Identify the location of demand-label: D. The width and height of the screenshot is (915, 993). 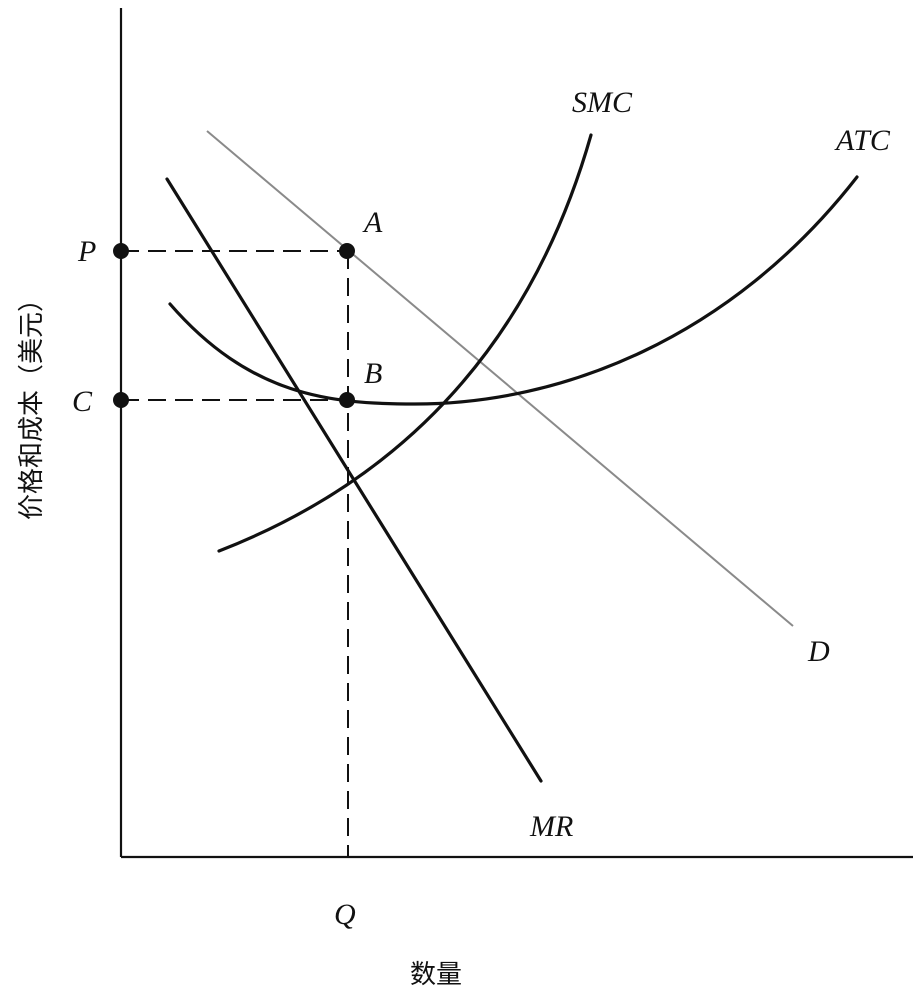
(818, 651).